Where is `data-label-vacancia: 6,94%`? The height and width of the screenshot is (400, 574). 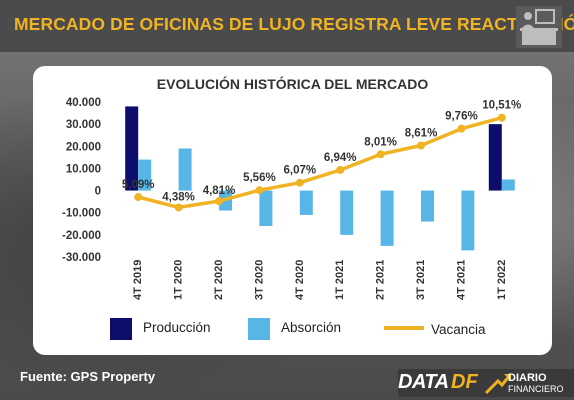 data-label-vacancia: 6,94% is located at coordinates (340, 158).